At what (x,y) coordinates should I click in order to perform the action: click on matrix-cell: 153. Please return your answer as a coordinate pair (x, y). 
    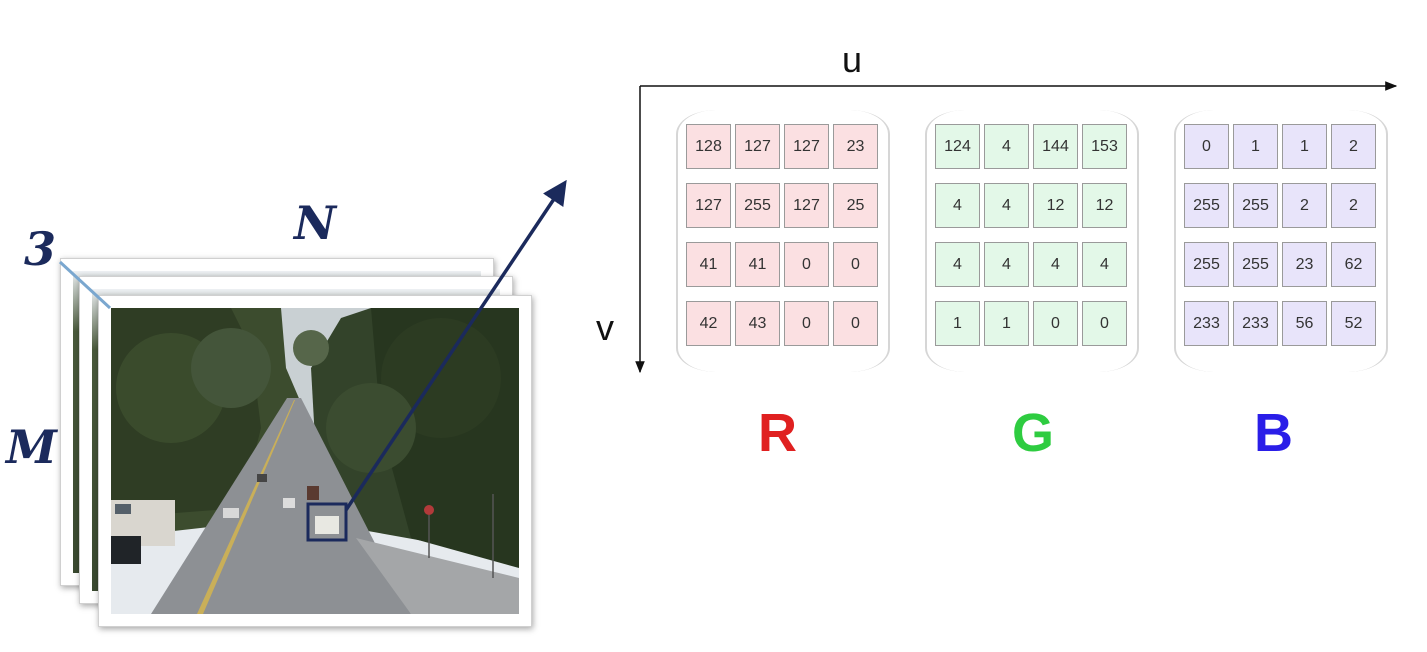
    Looking at the image, I should click on (1104, 146).